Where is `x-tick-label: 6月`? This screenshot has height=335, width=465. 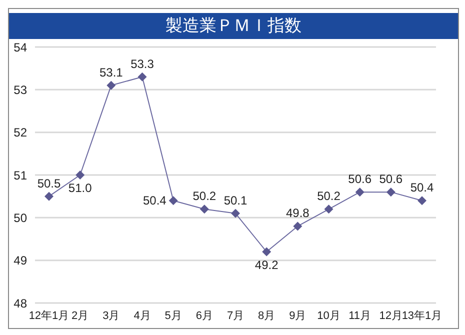
x-tick-label: 6月 is located at coordinates (204, 316).